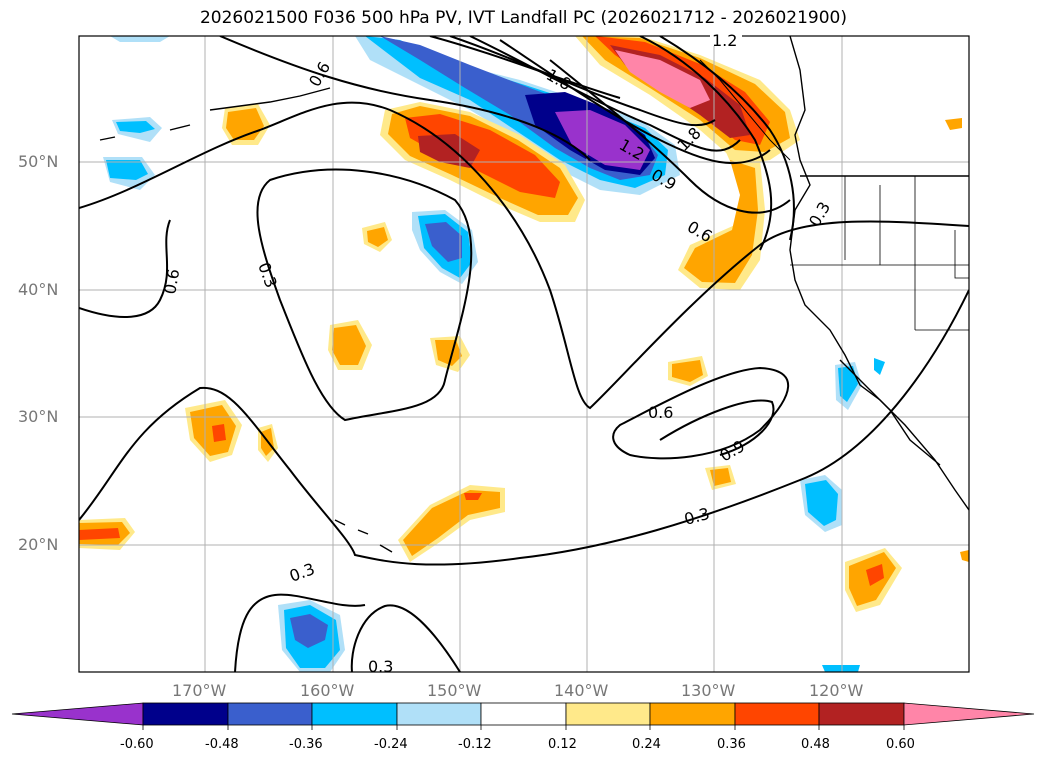 The height and width of the screenshot is (765, 1047). What do you see at coordinates (135, 127) in the screenshot?
I see `negative-shade-small-3b` at bounding box center [135, 127].